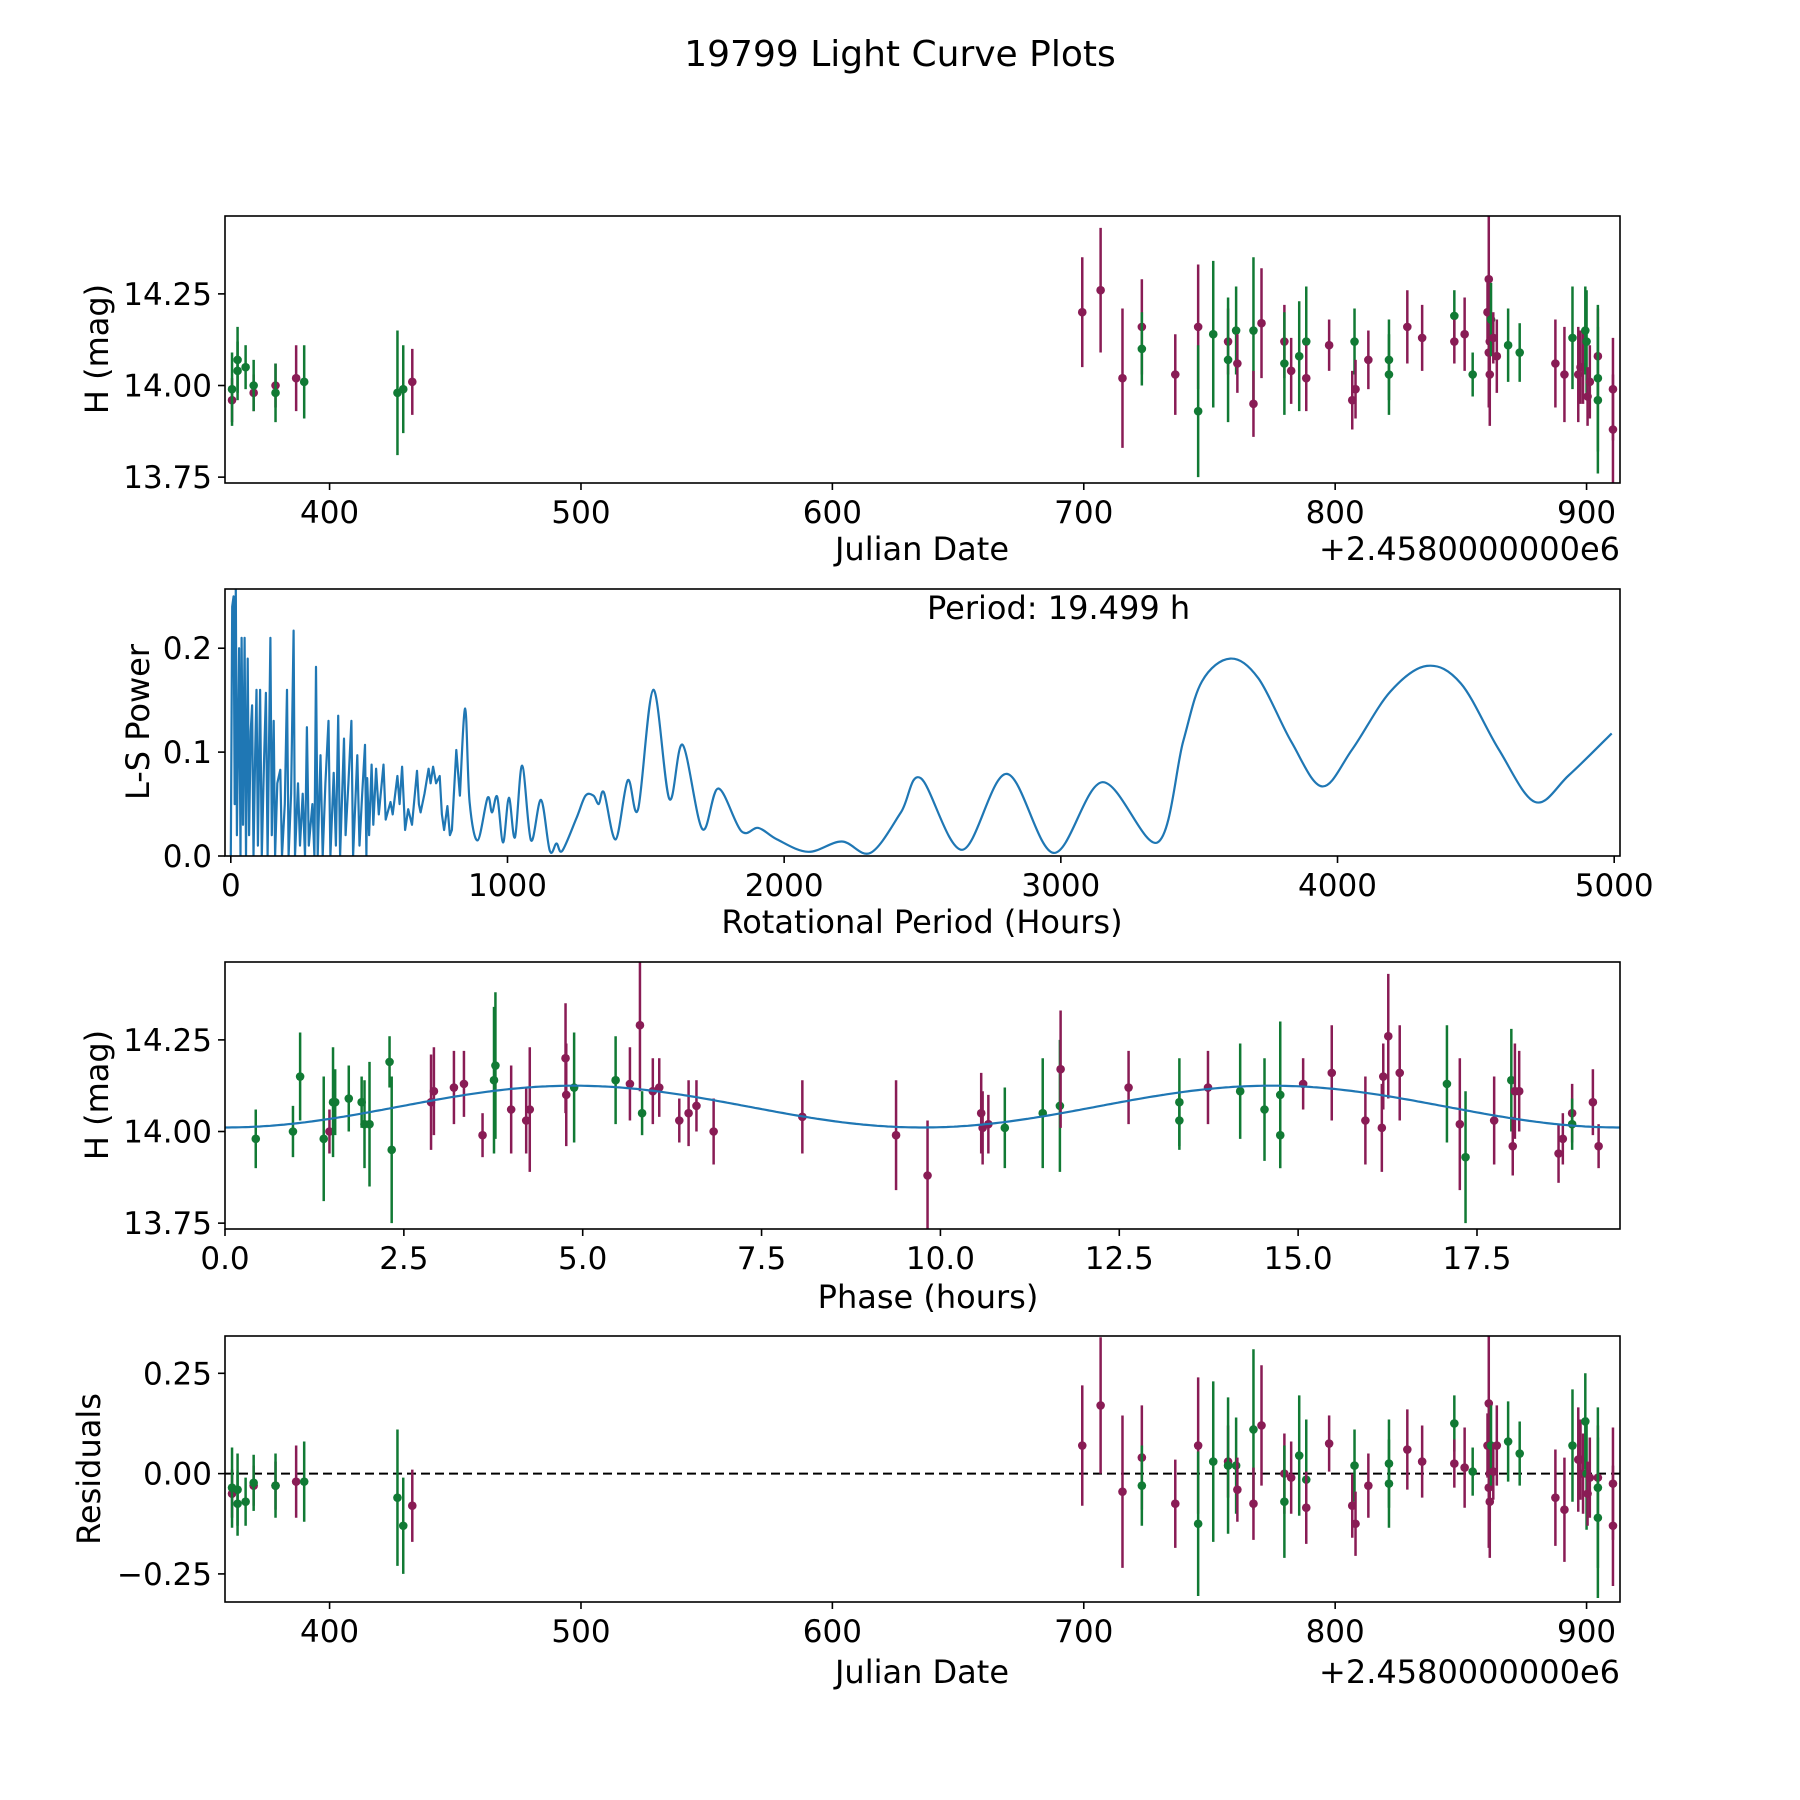 This screenshot has height=1800, width=1800. I want to click on x-tick-label: 3000, so click(1060, 886).